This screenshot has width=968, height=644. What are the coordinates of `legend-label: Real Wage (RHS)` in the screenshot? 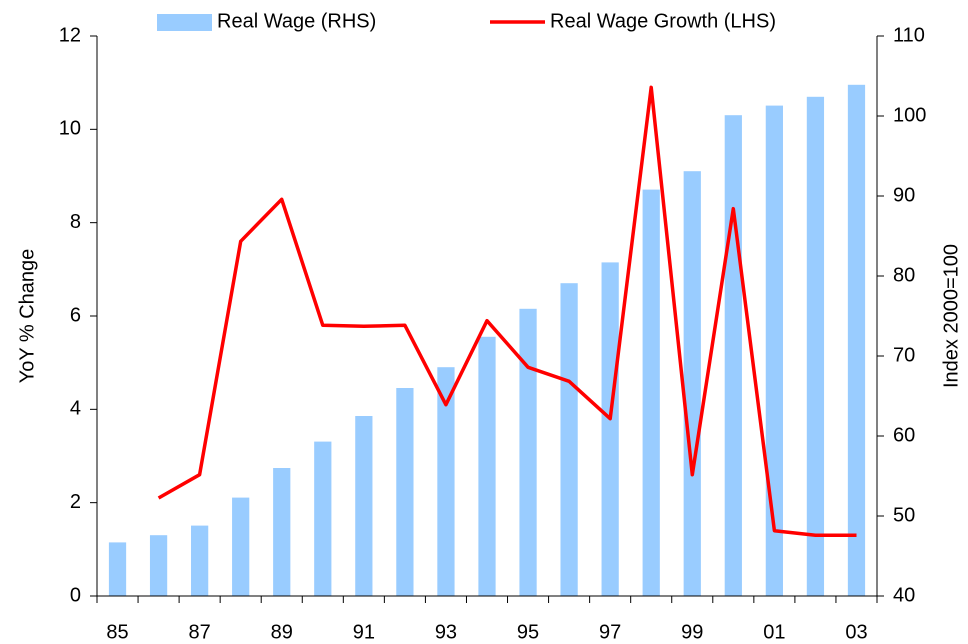 It's located at (296, 21).